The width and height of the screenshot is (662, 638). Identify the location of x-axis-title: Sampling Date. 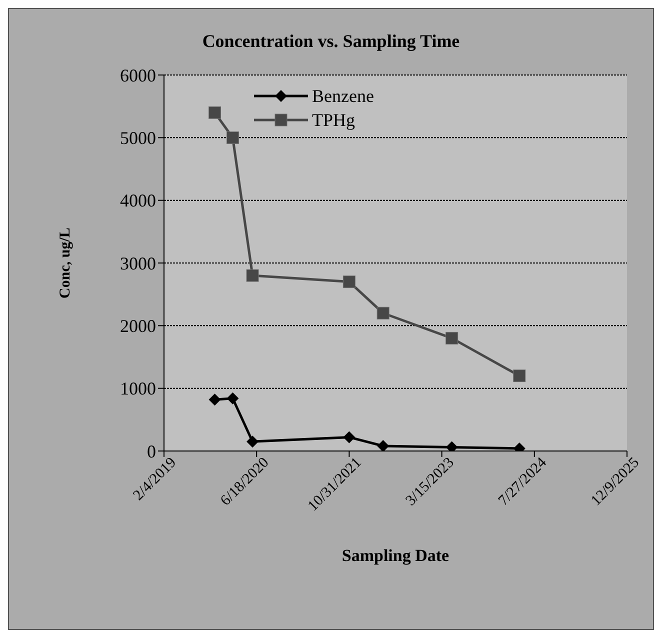
(396, 555).